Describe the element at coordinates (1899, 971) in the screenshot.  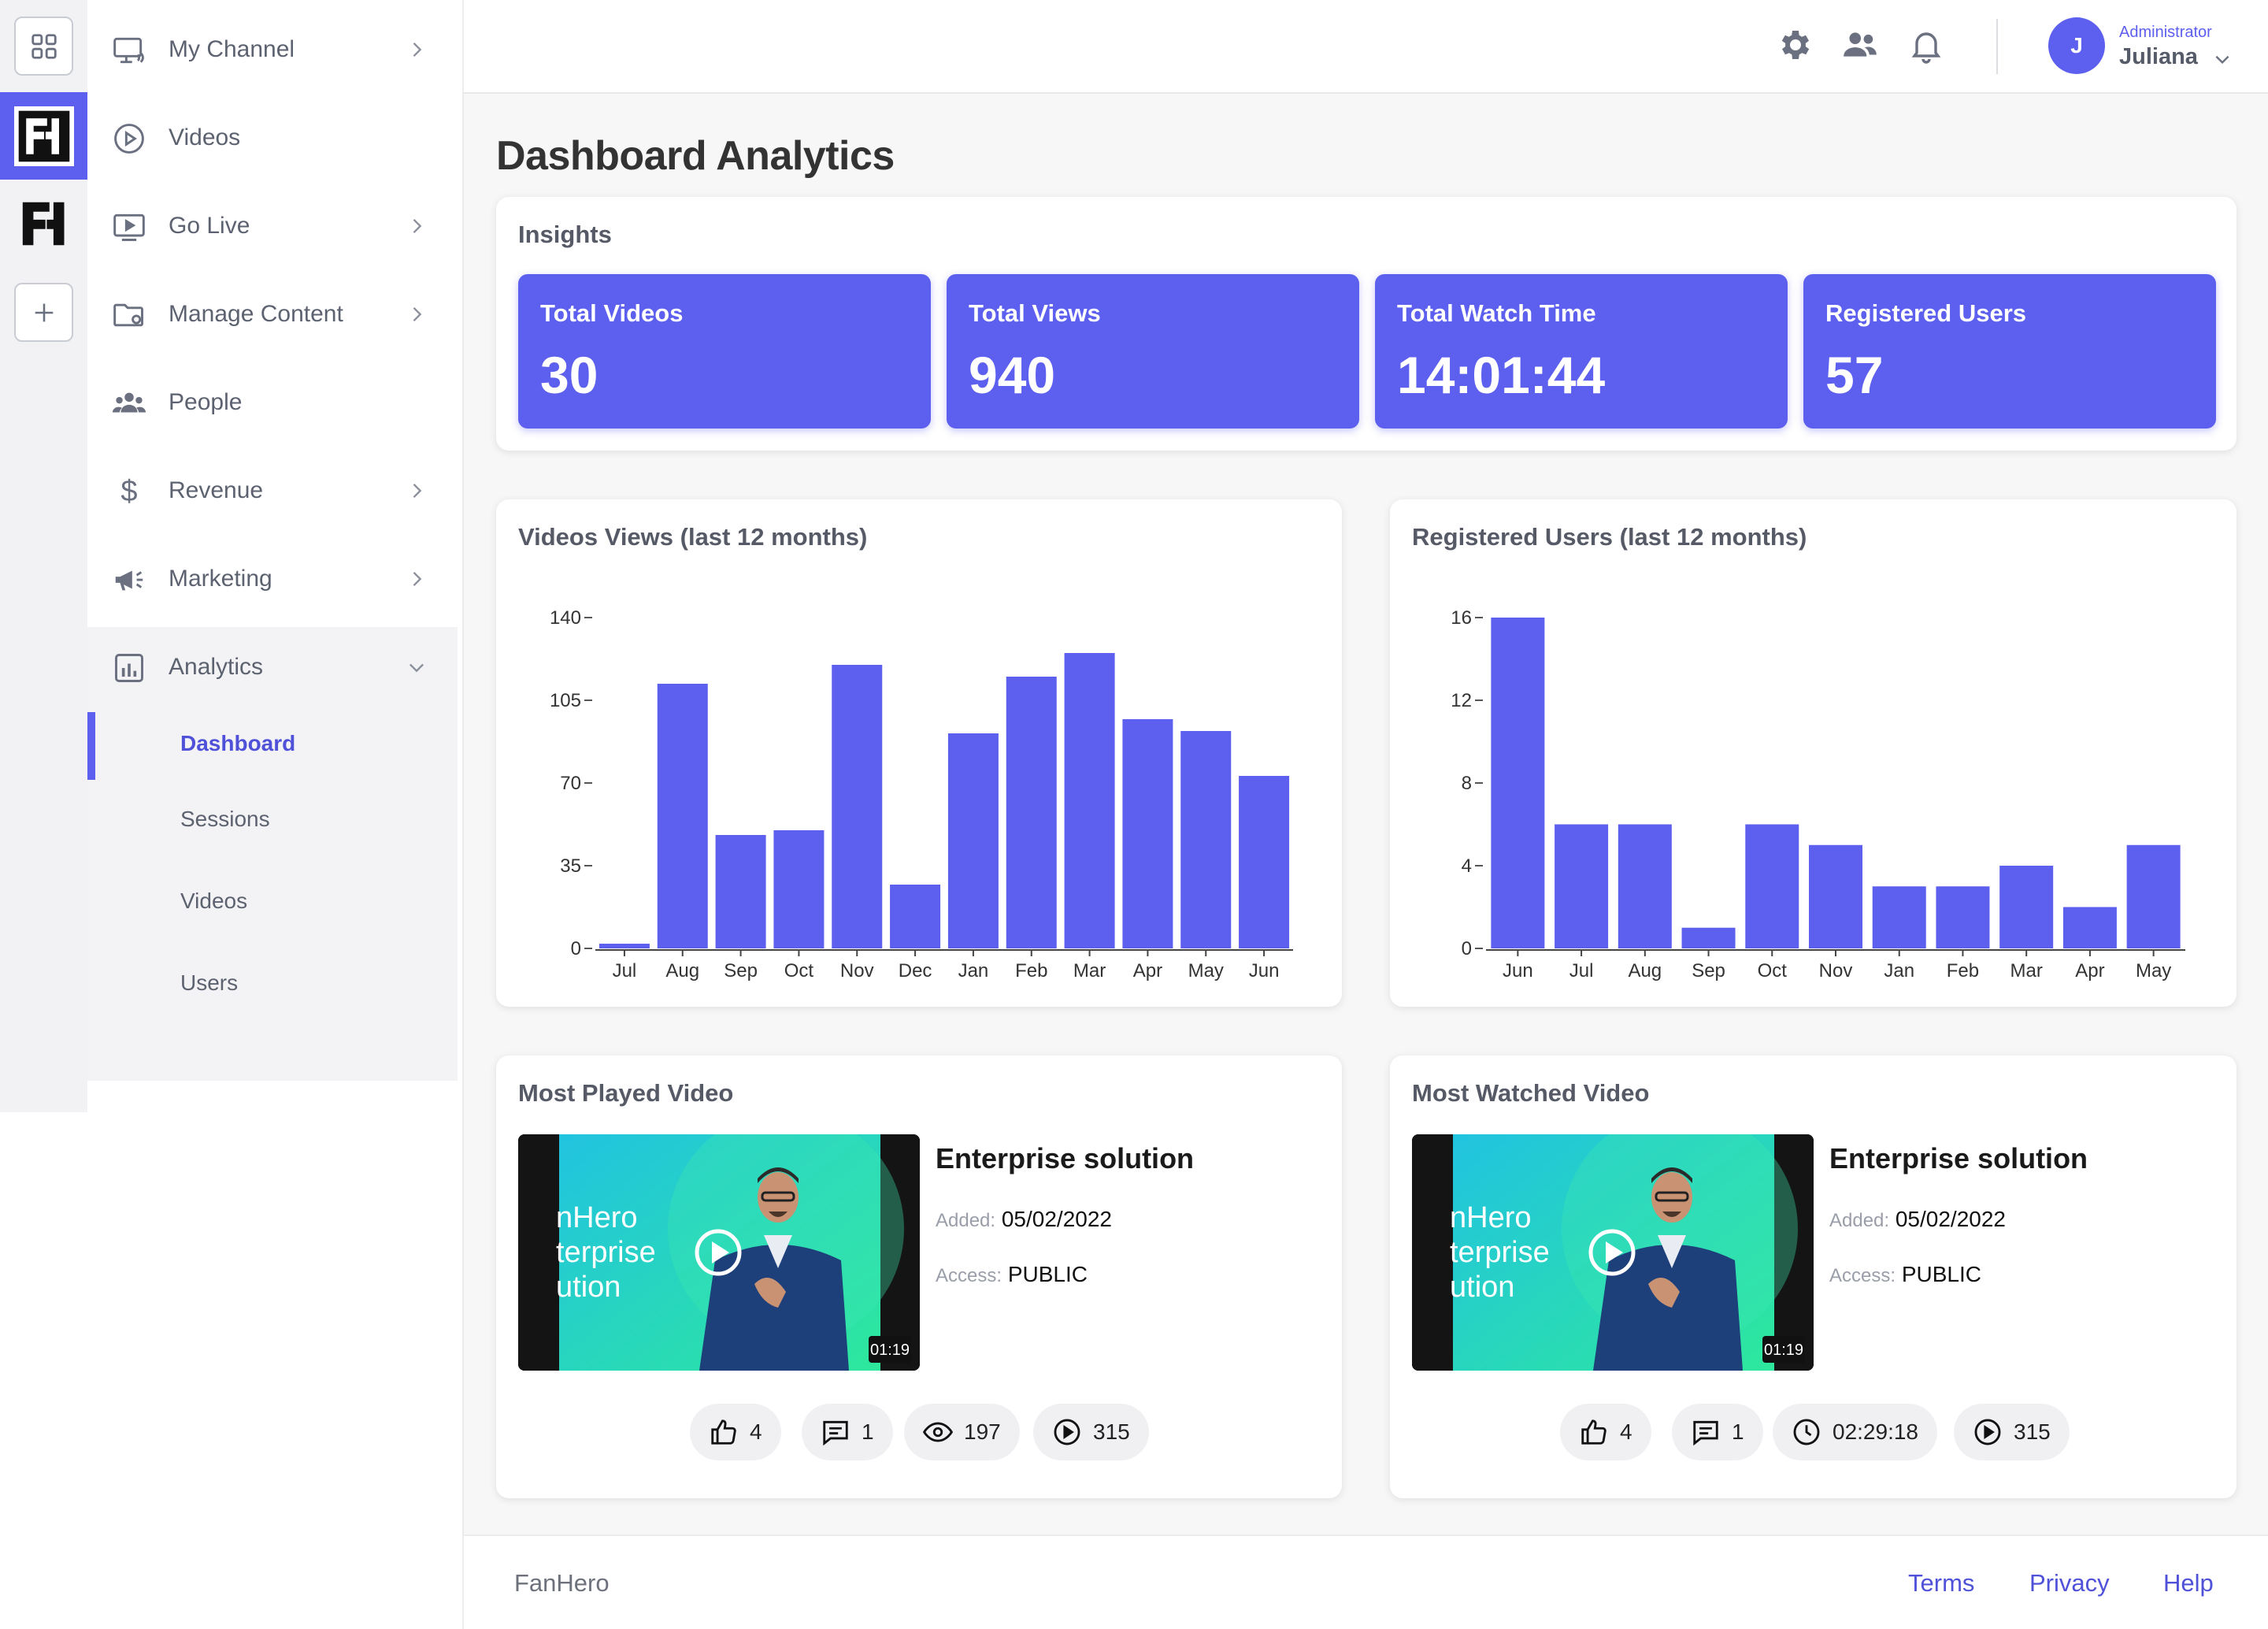
I see `x-tick-label: Jan` at that location.